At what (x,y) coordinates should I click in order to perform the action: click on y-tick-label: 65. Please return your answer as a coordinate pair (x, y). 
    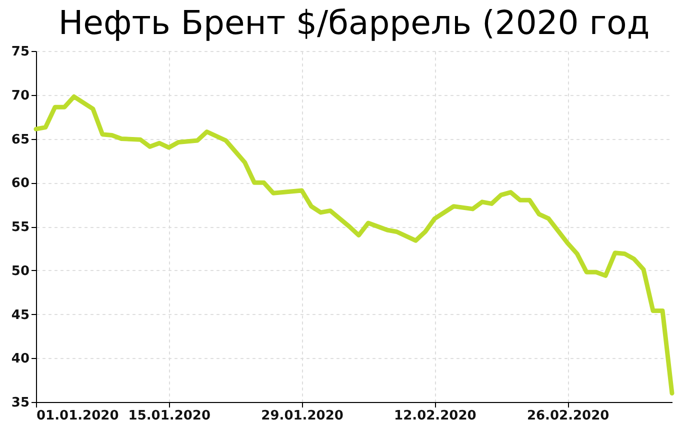
    Looking at the image, I should click on (20, 140).